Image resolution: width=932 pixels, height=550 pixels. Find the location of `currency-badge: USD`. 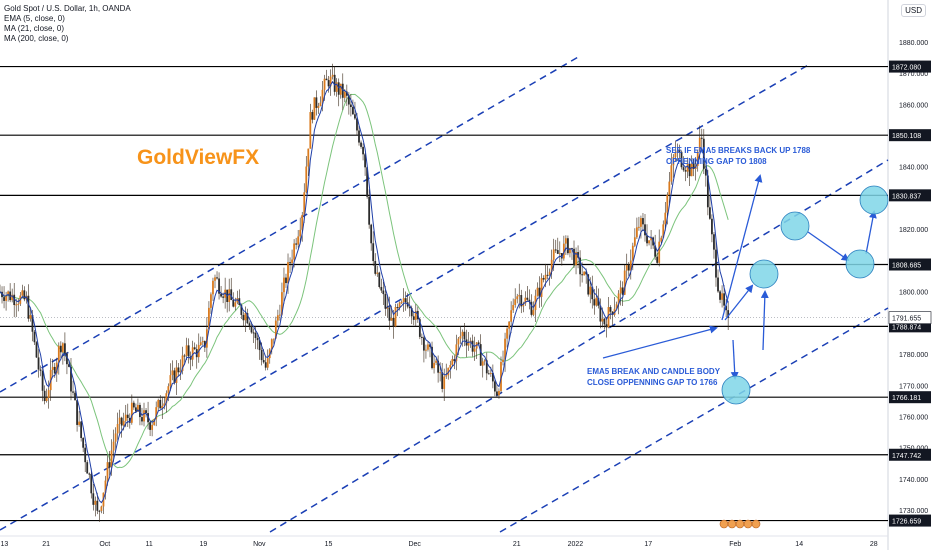

currency-badge: USD is located at coordinates (913, 10).